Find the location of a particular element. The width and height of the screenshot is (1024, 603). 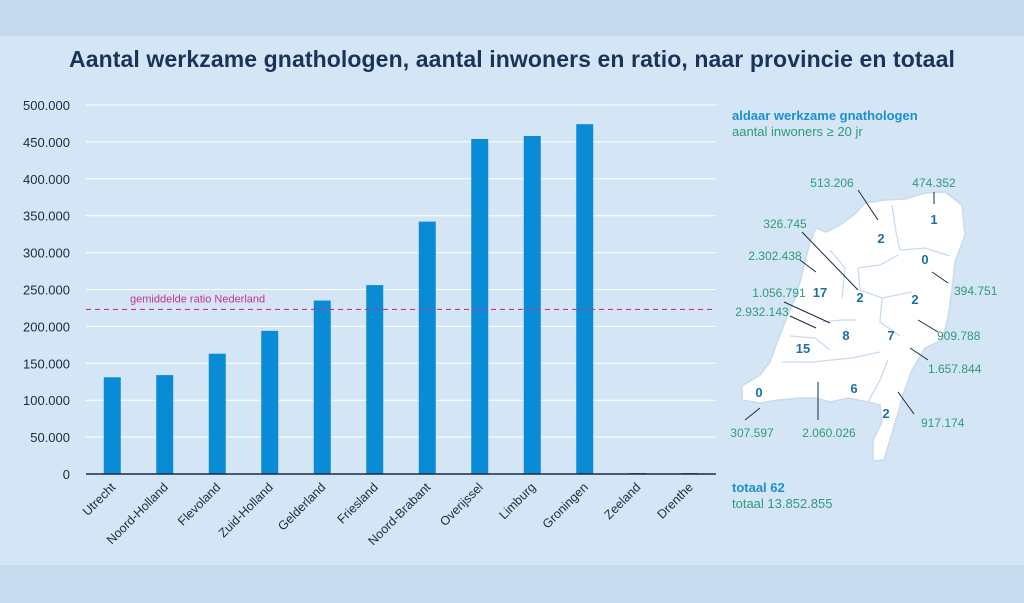

bar-flevoland is located at coordinates (217, 413).